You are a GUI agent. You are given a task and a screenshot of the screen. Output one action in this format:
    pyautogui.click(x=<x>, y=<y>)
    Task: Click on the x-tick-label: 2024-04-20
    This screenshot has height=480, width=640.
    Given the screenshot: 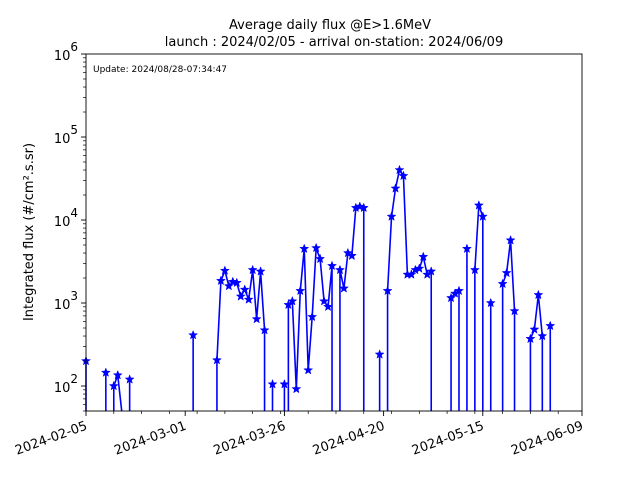 What is the action you would take?
    pyautogui.click(x=349, y=439)
    